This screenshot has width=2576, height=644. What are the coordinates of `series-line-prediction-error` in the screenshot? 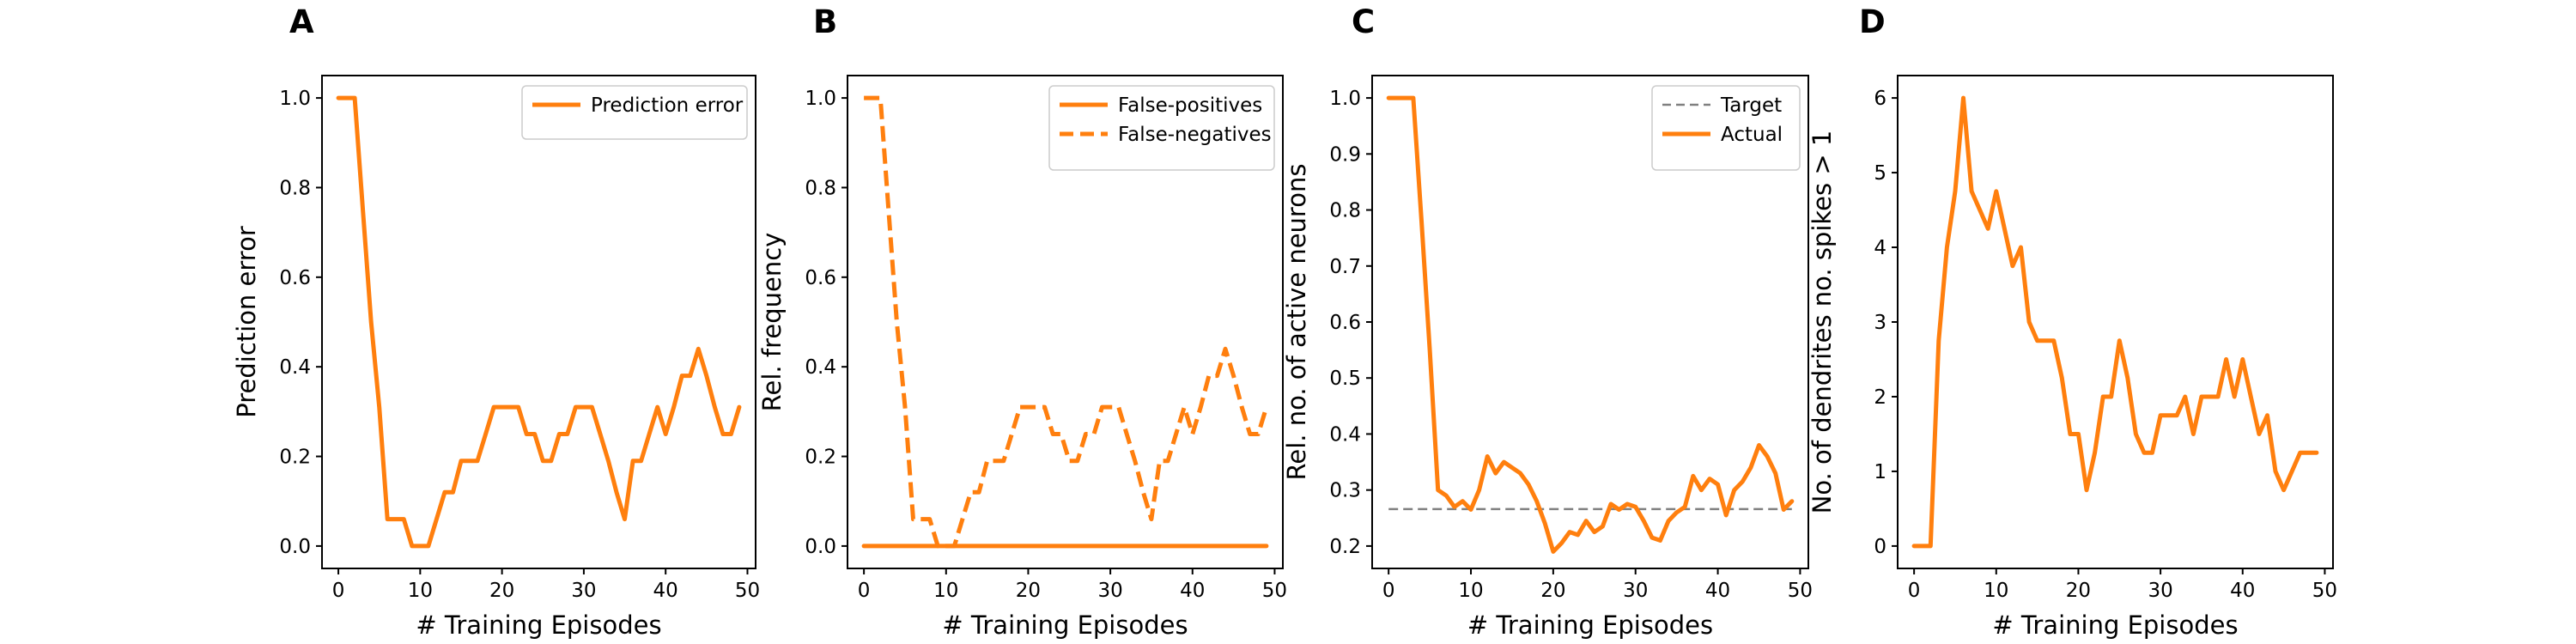 It's located at (539, 322).